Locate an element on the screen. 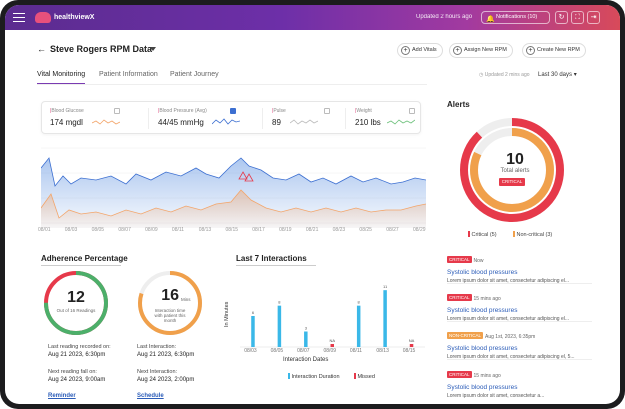 Image resolution: width=625 pixels, height=409 pixels. feed-badge: NON-CRITICAL is located at coordinates (465, 335).